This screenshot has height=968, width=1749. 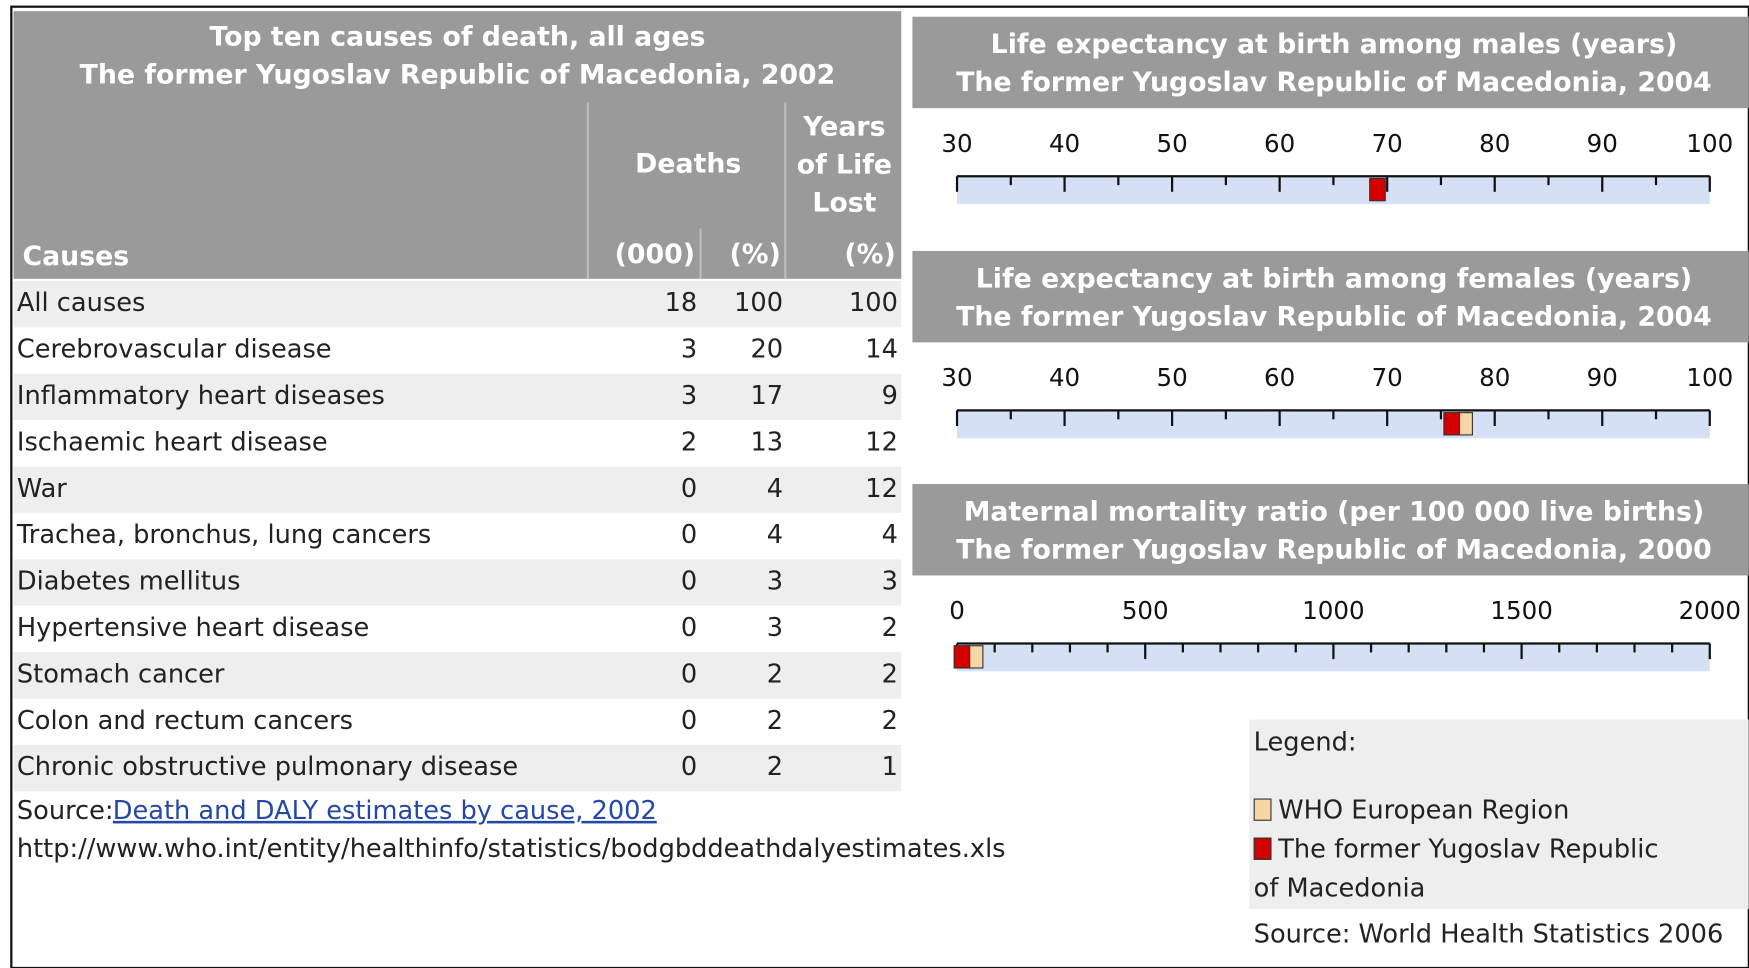 What do you see at coordinates (121, 674) in the screenshot?
I see `table-cell: Stomach cancer` at bounding box center [121, 674].